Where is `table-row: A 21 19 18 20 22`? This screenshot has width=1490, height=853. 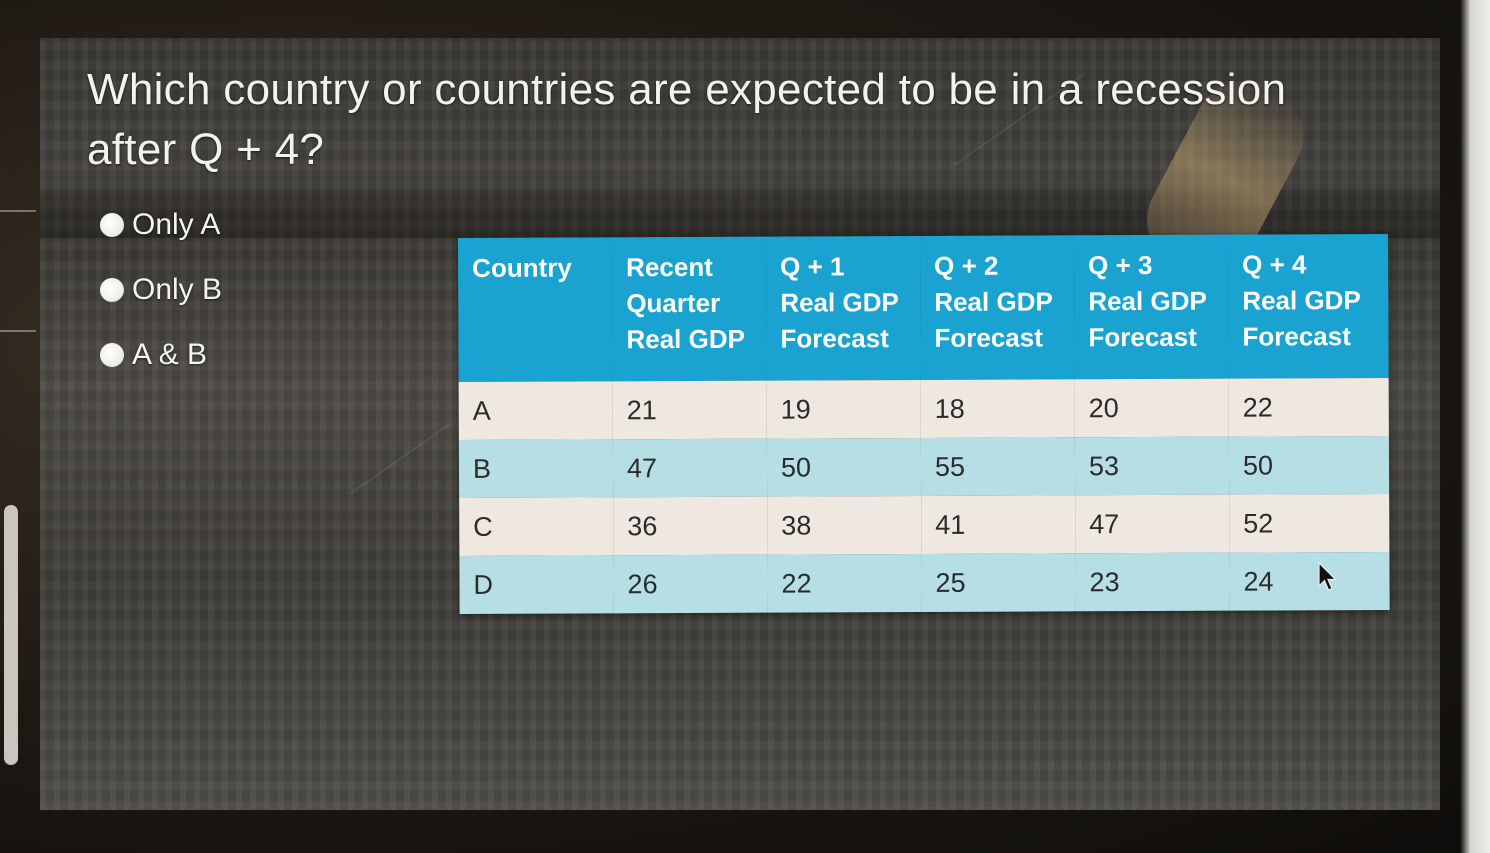 table-row: A 21 19 18 20 22 is located at coordinates (923, 408).